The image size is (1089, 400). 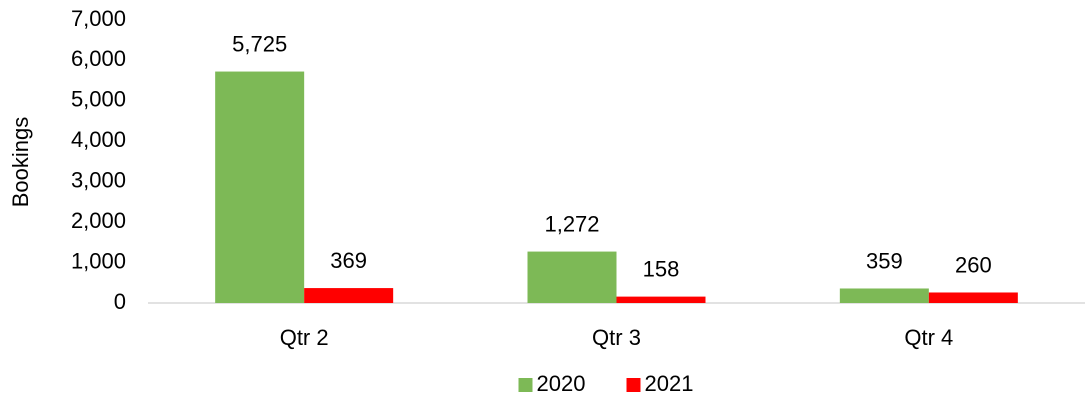 What do you see at coordinates (616, 337) in the screenshot?
I see `x-tick-label: Qtr 3` at bounding box center [616, 337].